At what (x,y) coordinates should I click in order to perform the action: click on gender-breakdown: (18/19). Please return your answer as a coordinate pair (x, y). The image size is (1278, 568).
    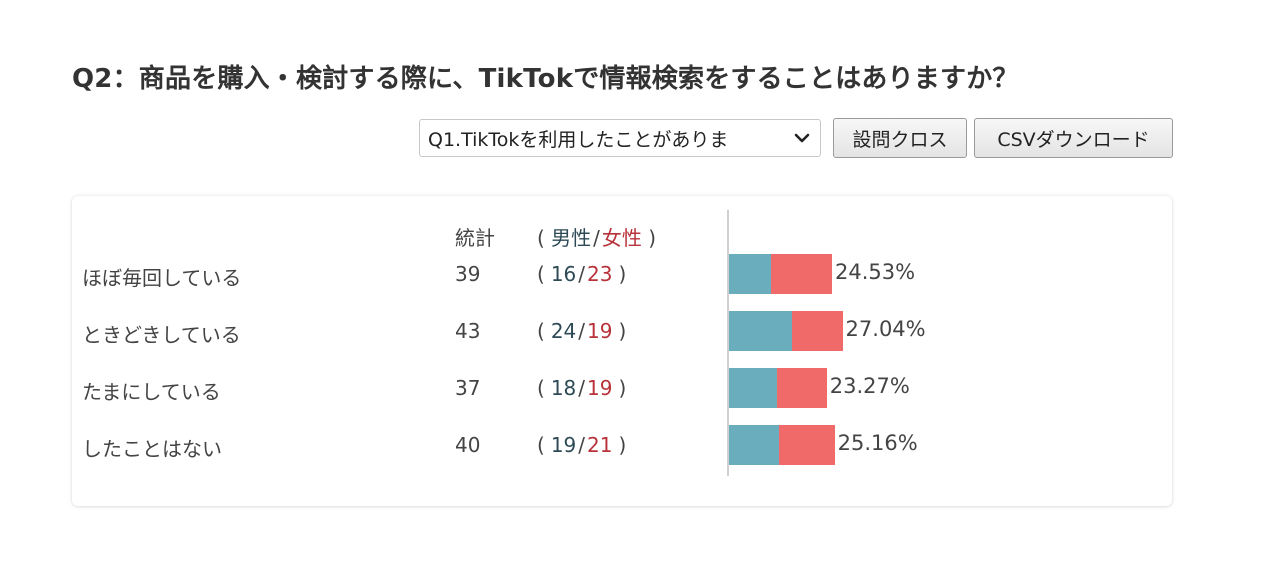
    Looking at the image, I should click on (581, 388).